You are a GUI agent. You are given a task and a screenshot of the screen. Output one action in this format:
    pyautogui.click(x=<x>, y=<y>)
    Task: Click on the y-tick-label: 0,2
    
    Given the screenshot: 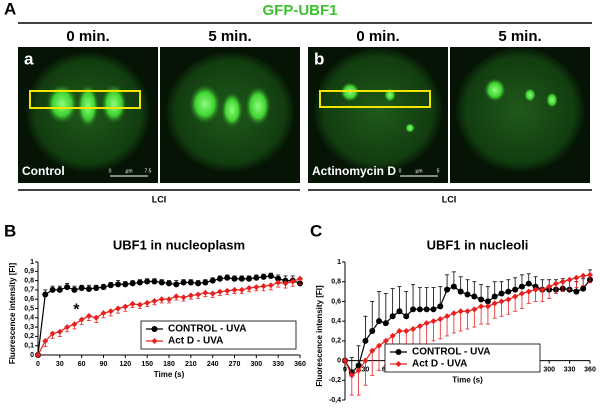 What is the action you would take?
    pyautogui.click(x=29, y=336)
    